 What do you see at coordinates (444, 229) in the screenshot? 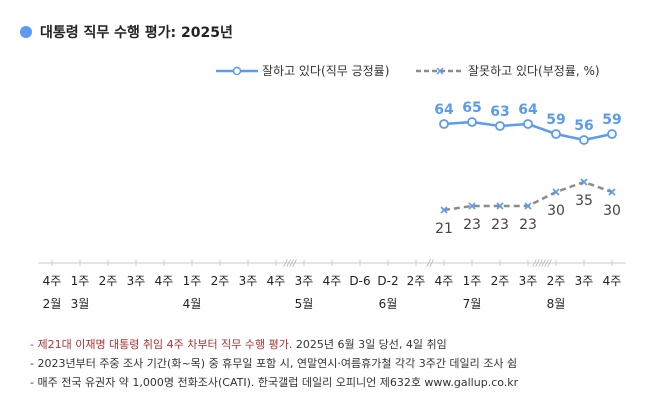
I see `data-label: 21` at bounding box center [444, 229].